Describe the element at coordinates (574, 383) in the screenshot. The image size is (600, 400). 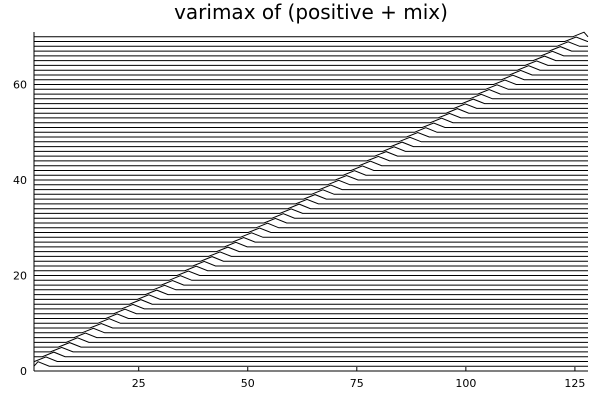
I see `x-tick-label: 125` at that location.